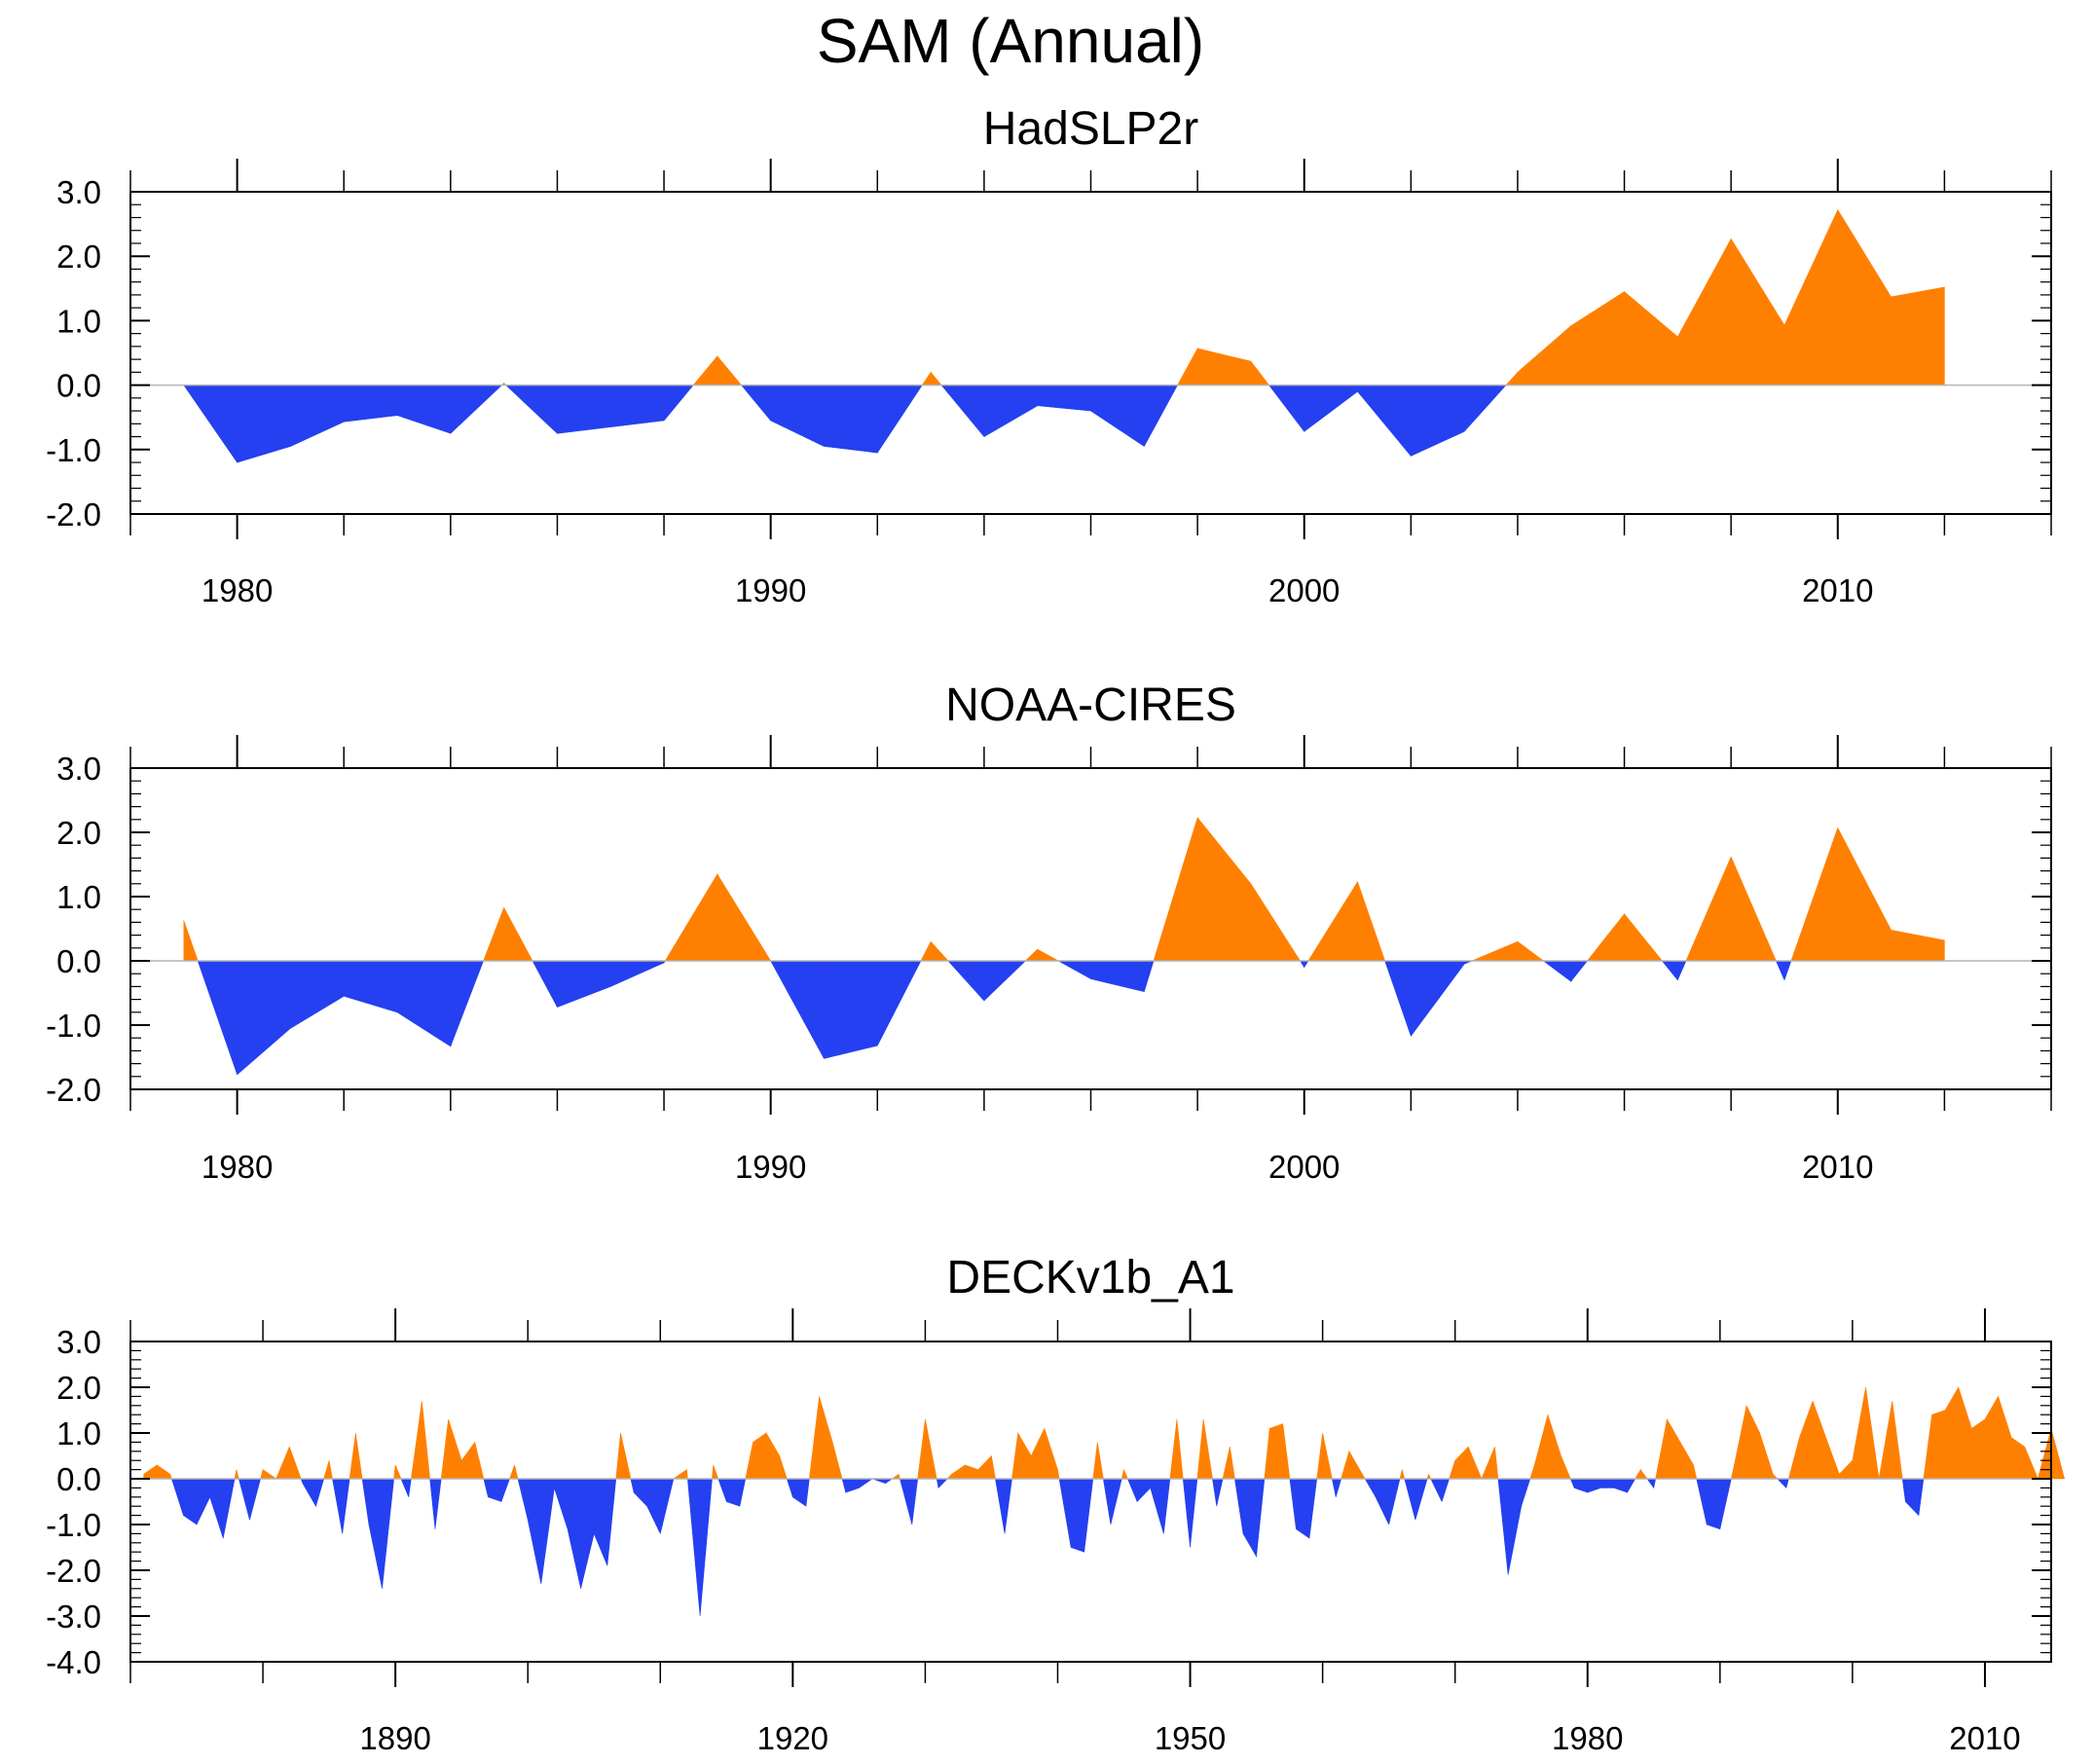 The image size is (2094, 1764). I want to click on subplot-title: DECKv1b_A1, so click(1090, 1278).